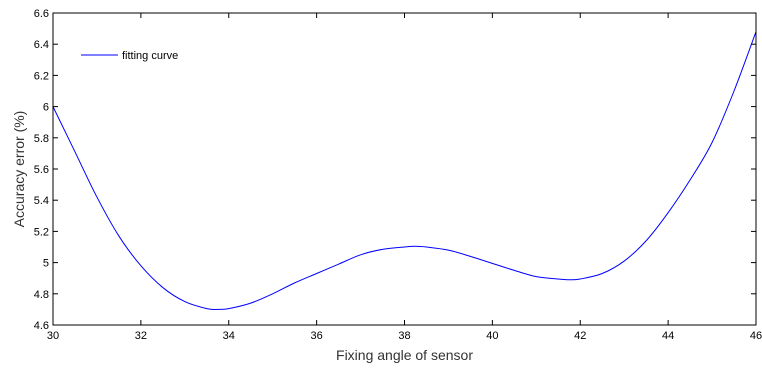  Describe the element at coordinates (46, 108) in the screenshot. I see `y-tick-label: 6` at that location.